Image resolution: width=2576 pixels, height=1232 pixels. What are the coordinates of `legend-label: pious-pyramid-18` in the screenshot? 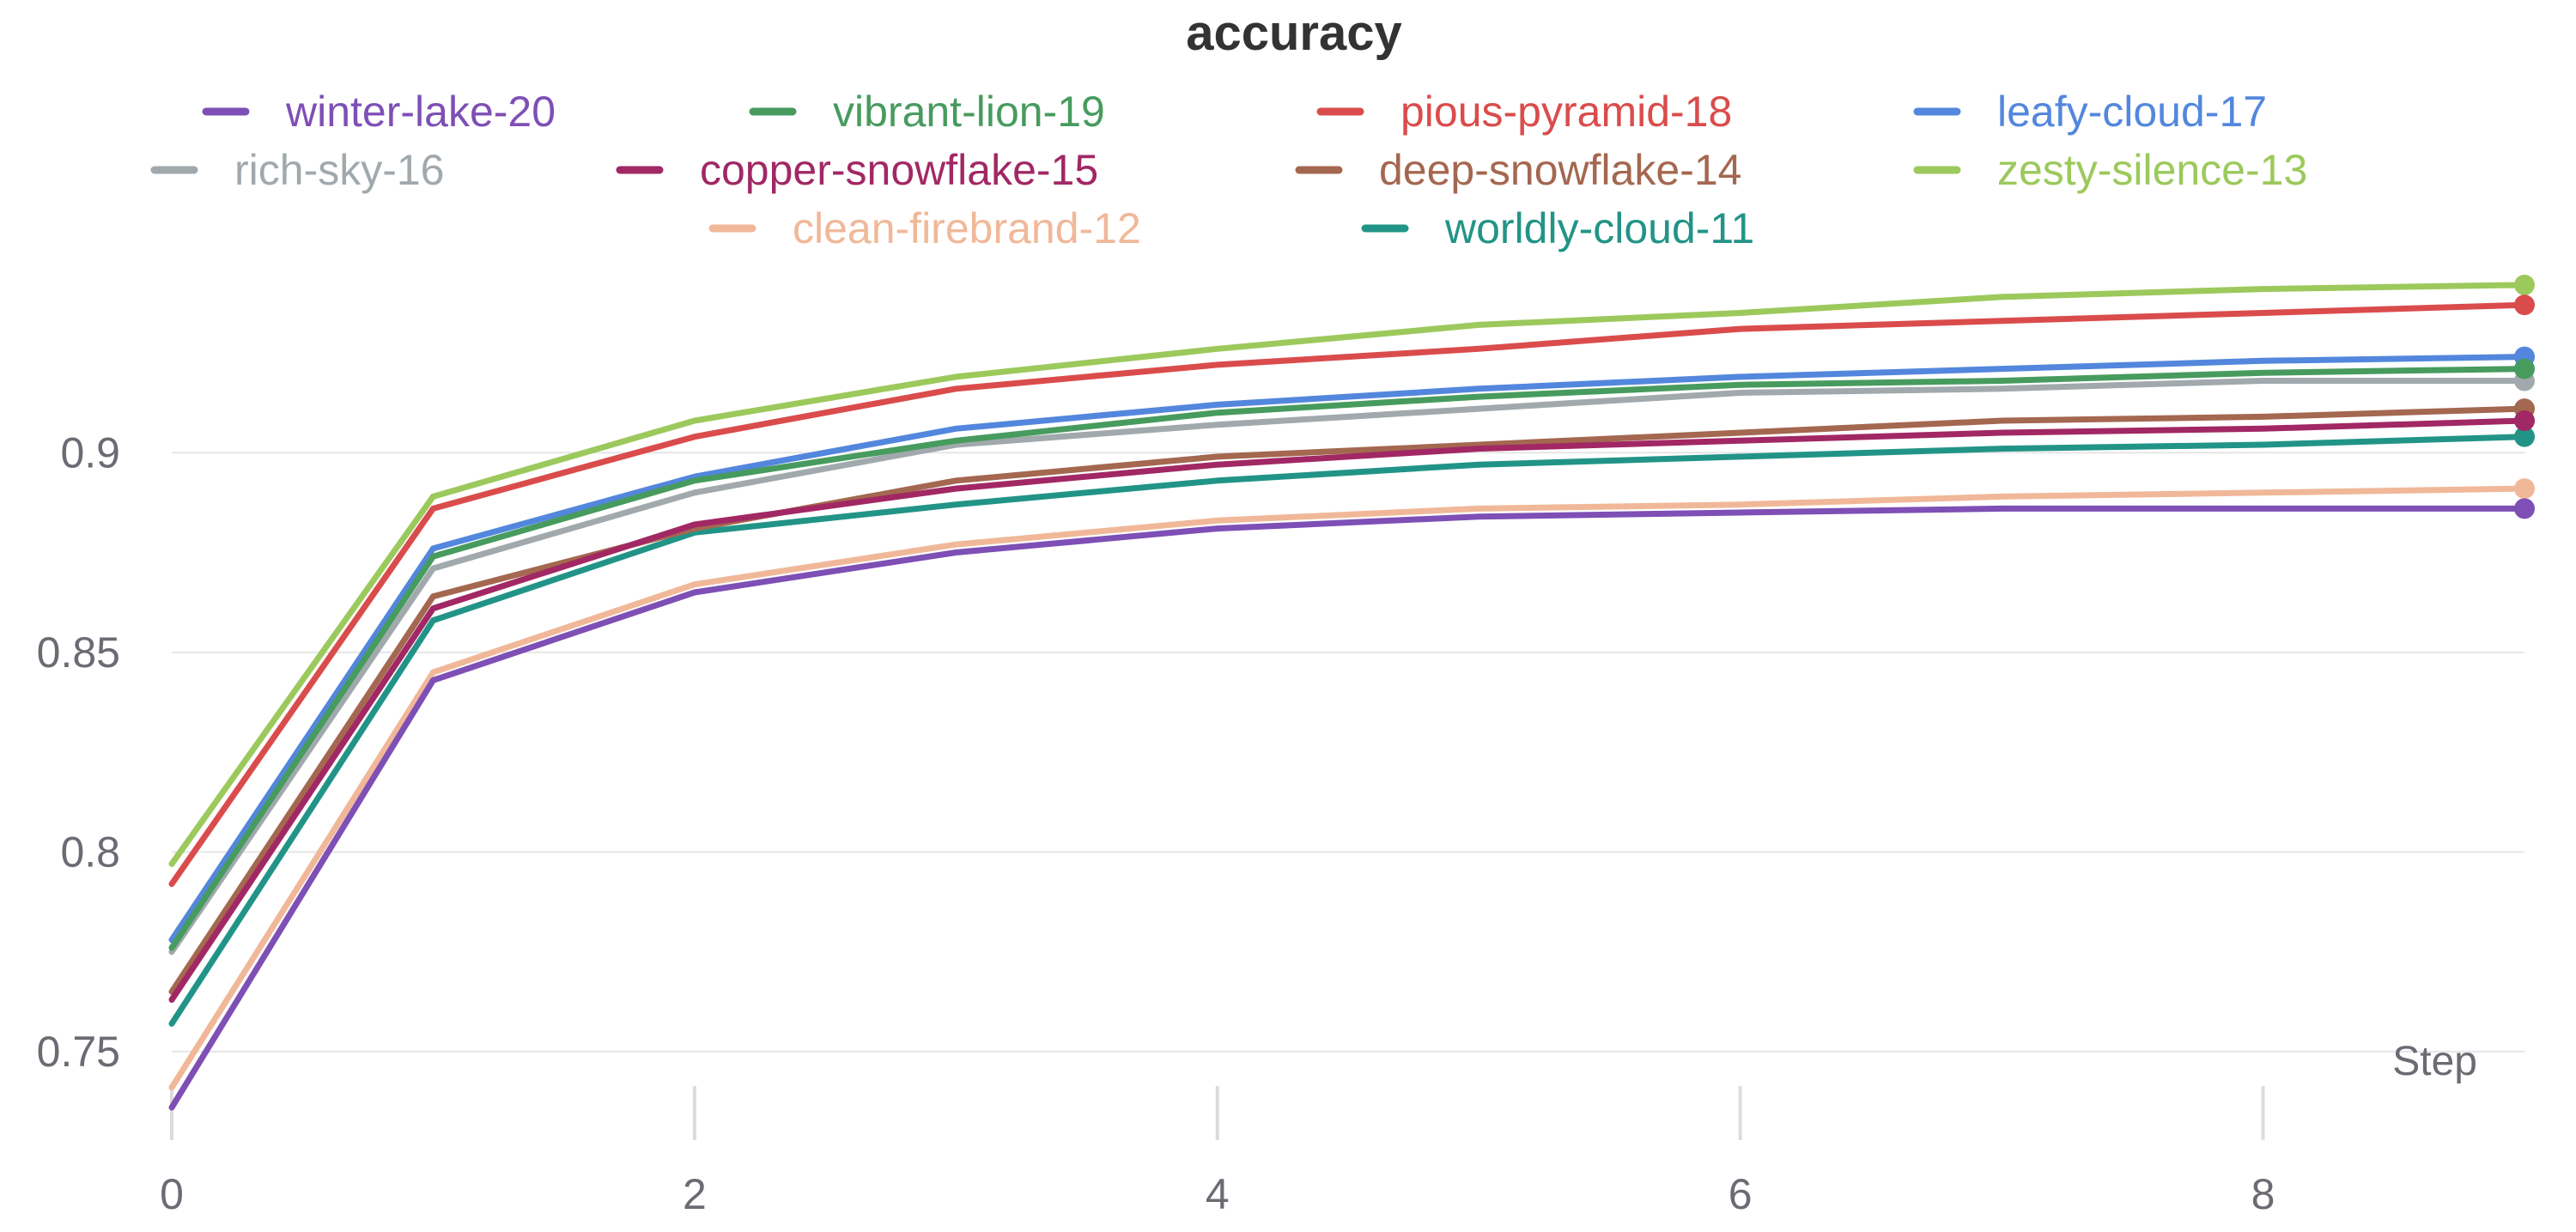 It's located at (1566, 112).